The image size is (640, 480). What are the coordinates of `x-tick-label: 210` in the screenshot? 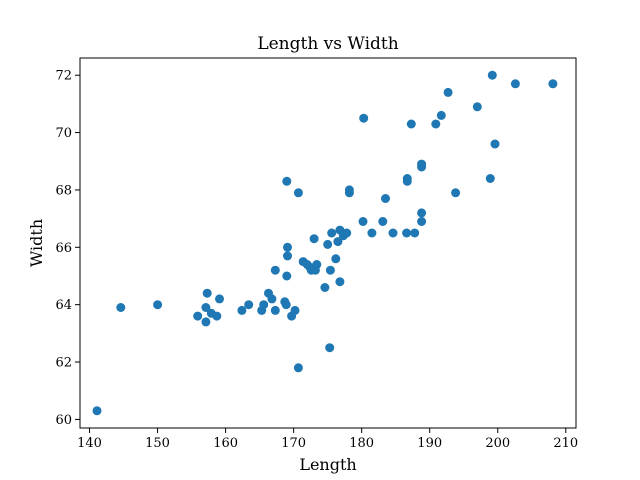 It's located at (565, 443).